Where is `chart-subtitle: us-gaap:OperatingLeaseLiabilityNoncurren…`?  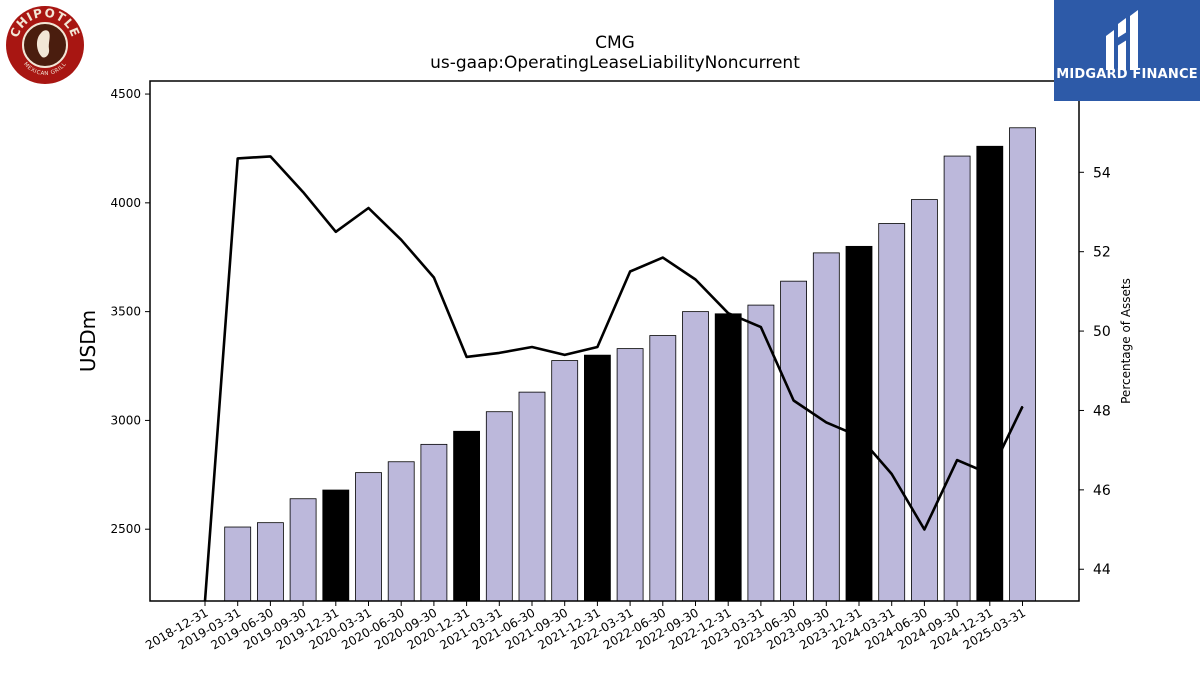 chart-subtitle: us-gaap:OperatingLeaseLiabilityNoncurren… is located at coordinates (615, 63).